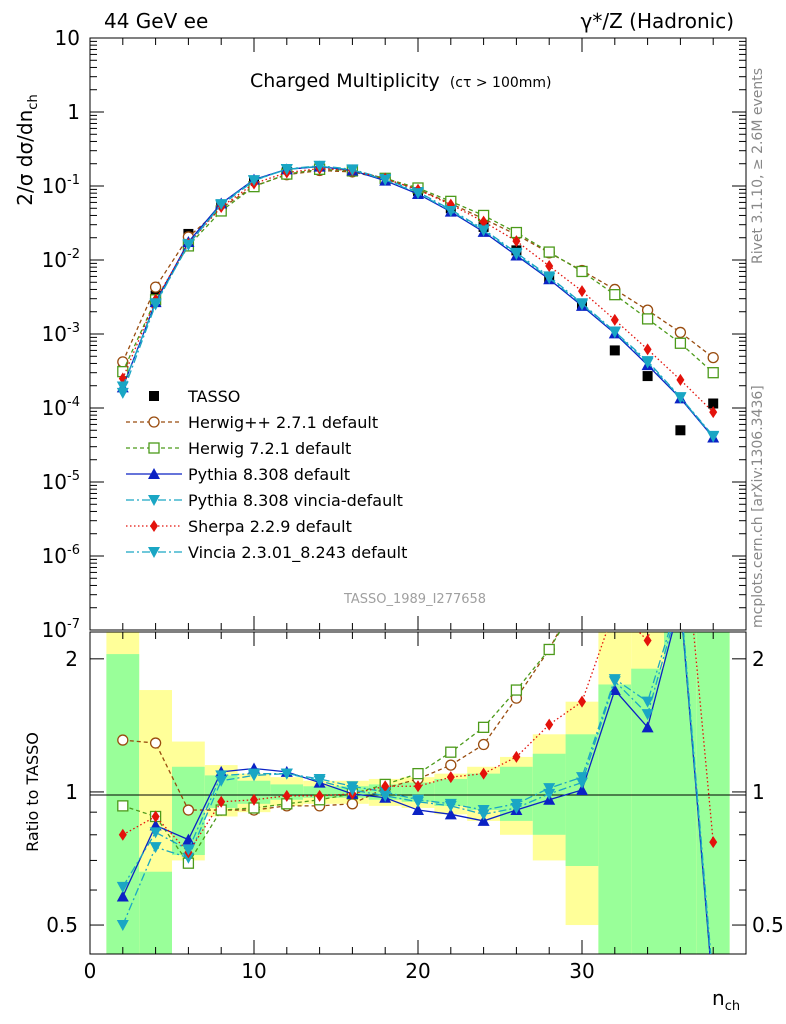 This screenshot has height=1024, width=786. I want to click on y-tick-exponent: -1, so click(73, 180).